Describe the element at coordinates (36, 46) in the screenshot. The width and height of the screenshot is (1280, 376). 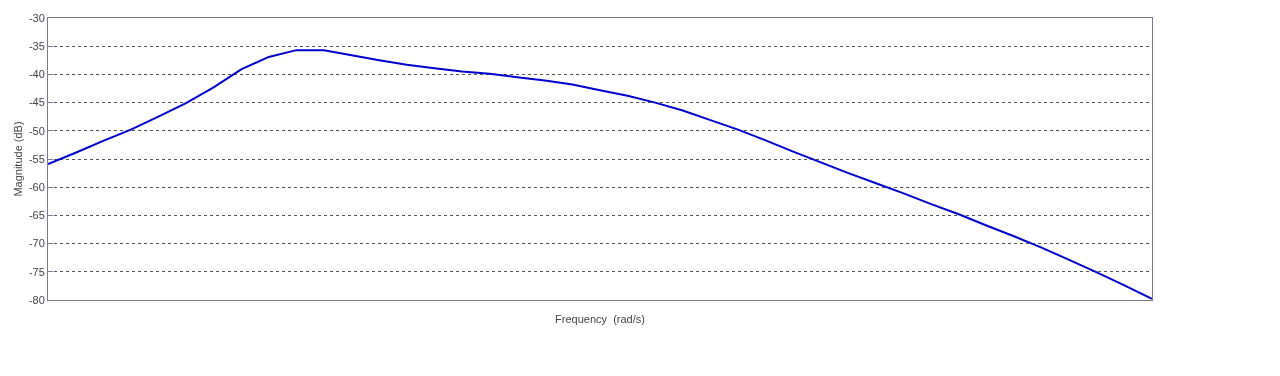
I see `y-tick-label: -35` at that location.